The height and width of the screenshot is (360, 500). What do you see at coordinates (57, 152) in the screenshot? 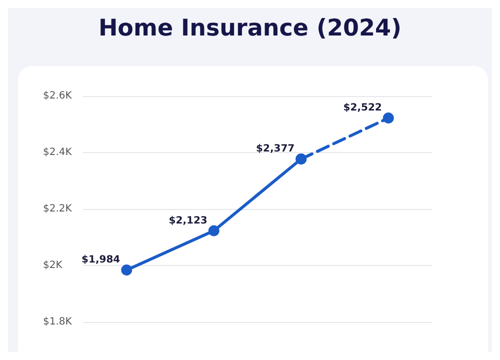
I see `y-tick-label: $2.4K` at bounding box center [57, 152].